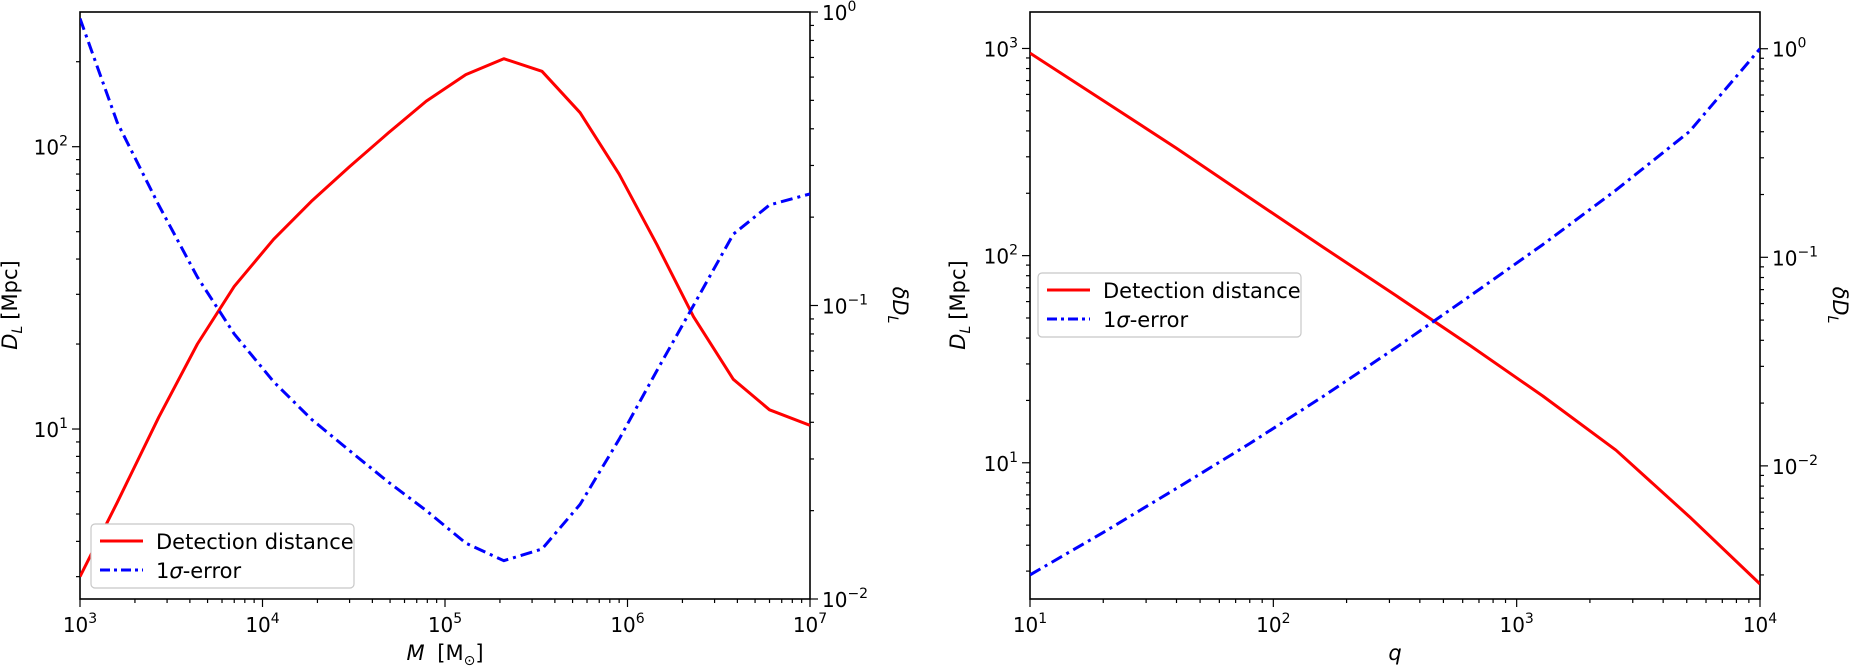  I want to click on x-tick-label: 10², so click(1273, 624).